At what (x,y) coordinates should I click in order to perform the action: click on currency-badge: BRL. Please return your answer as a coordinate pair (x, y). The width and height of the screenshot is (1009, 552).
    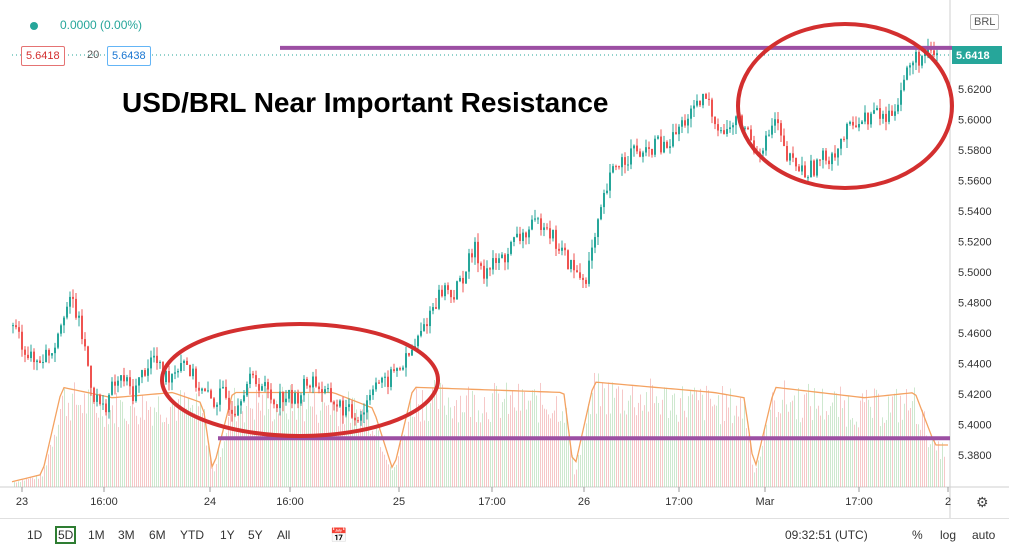
    Looking at the image, I should click on (985, 22).